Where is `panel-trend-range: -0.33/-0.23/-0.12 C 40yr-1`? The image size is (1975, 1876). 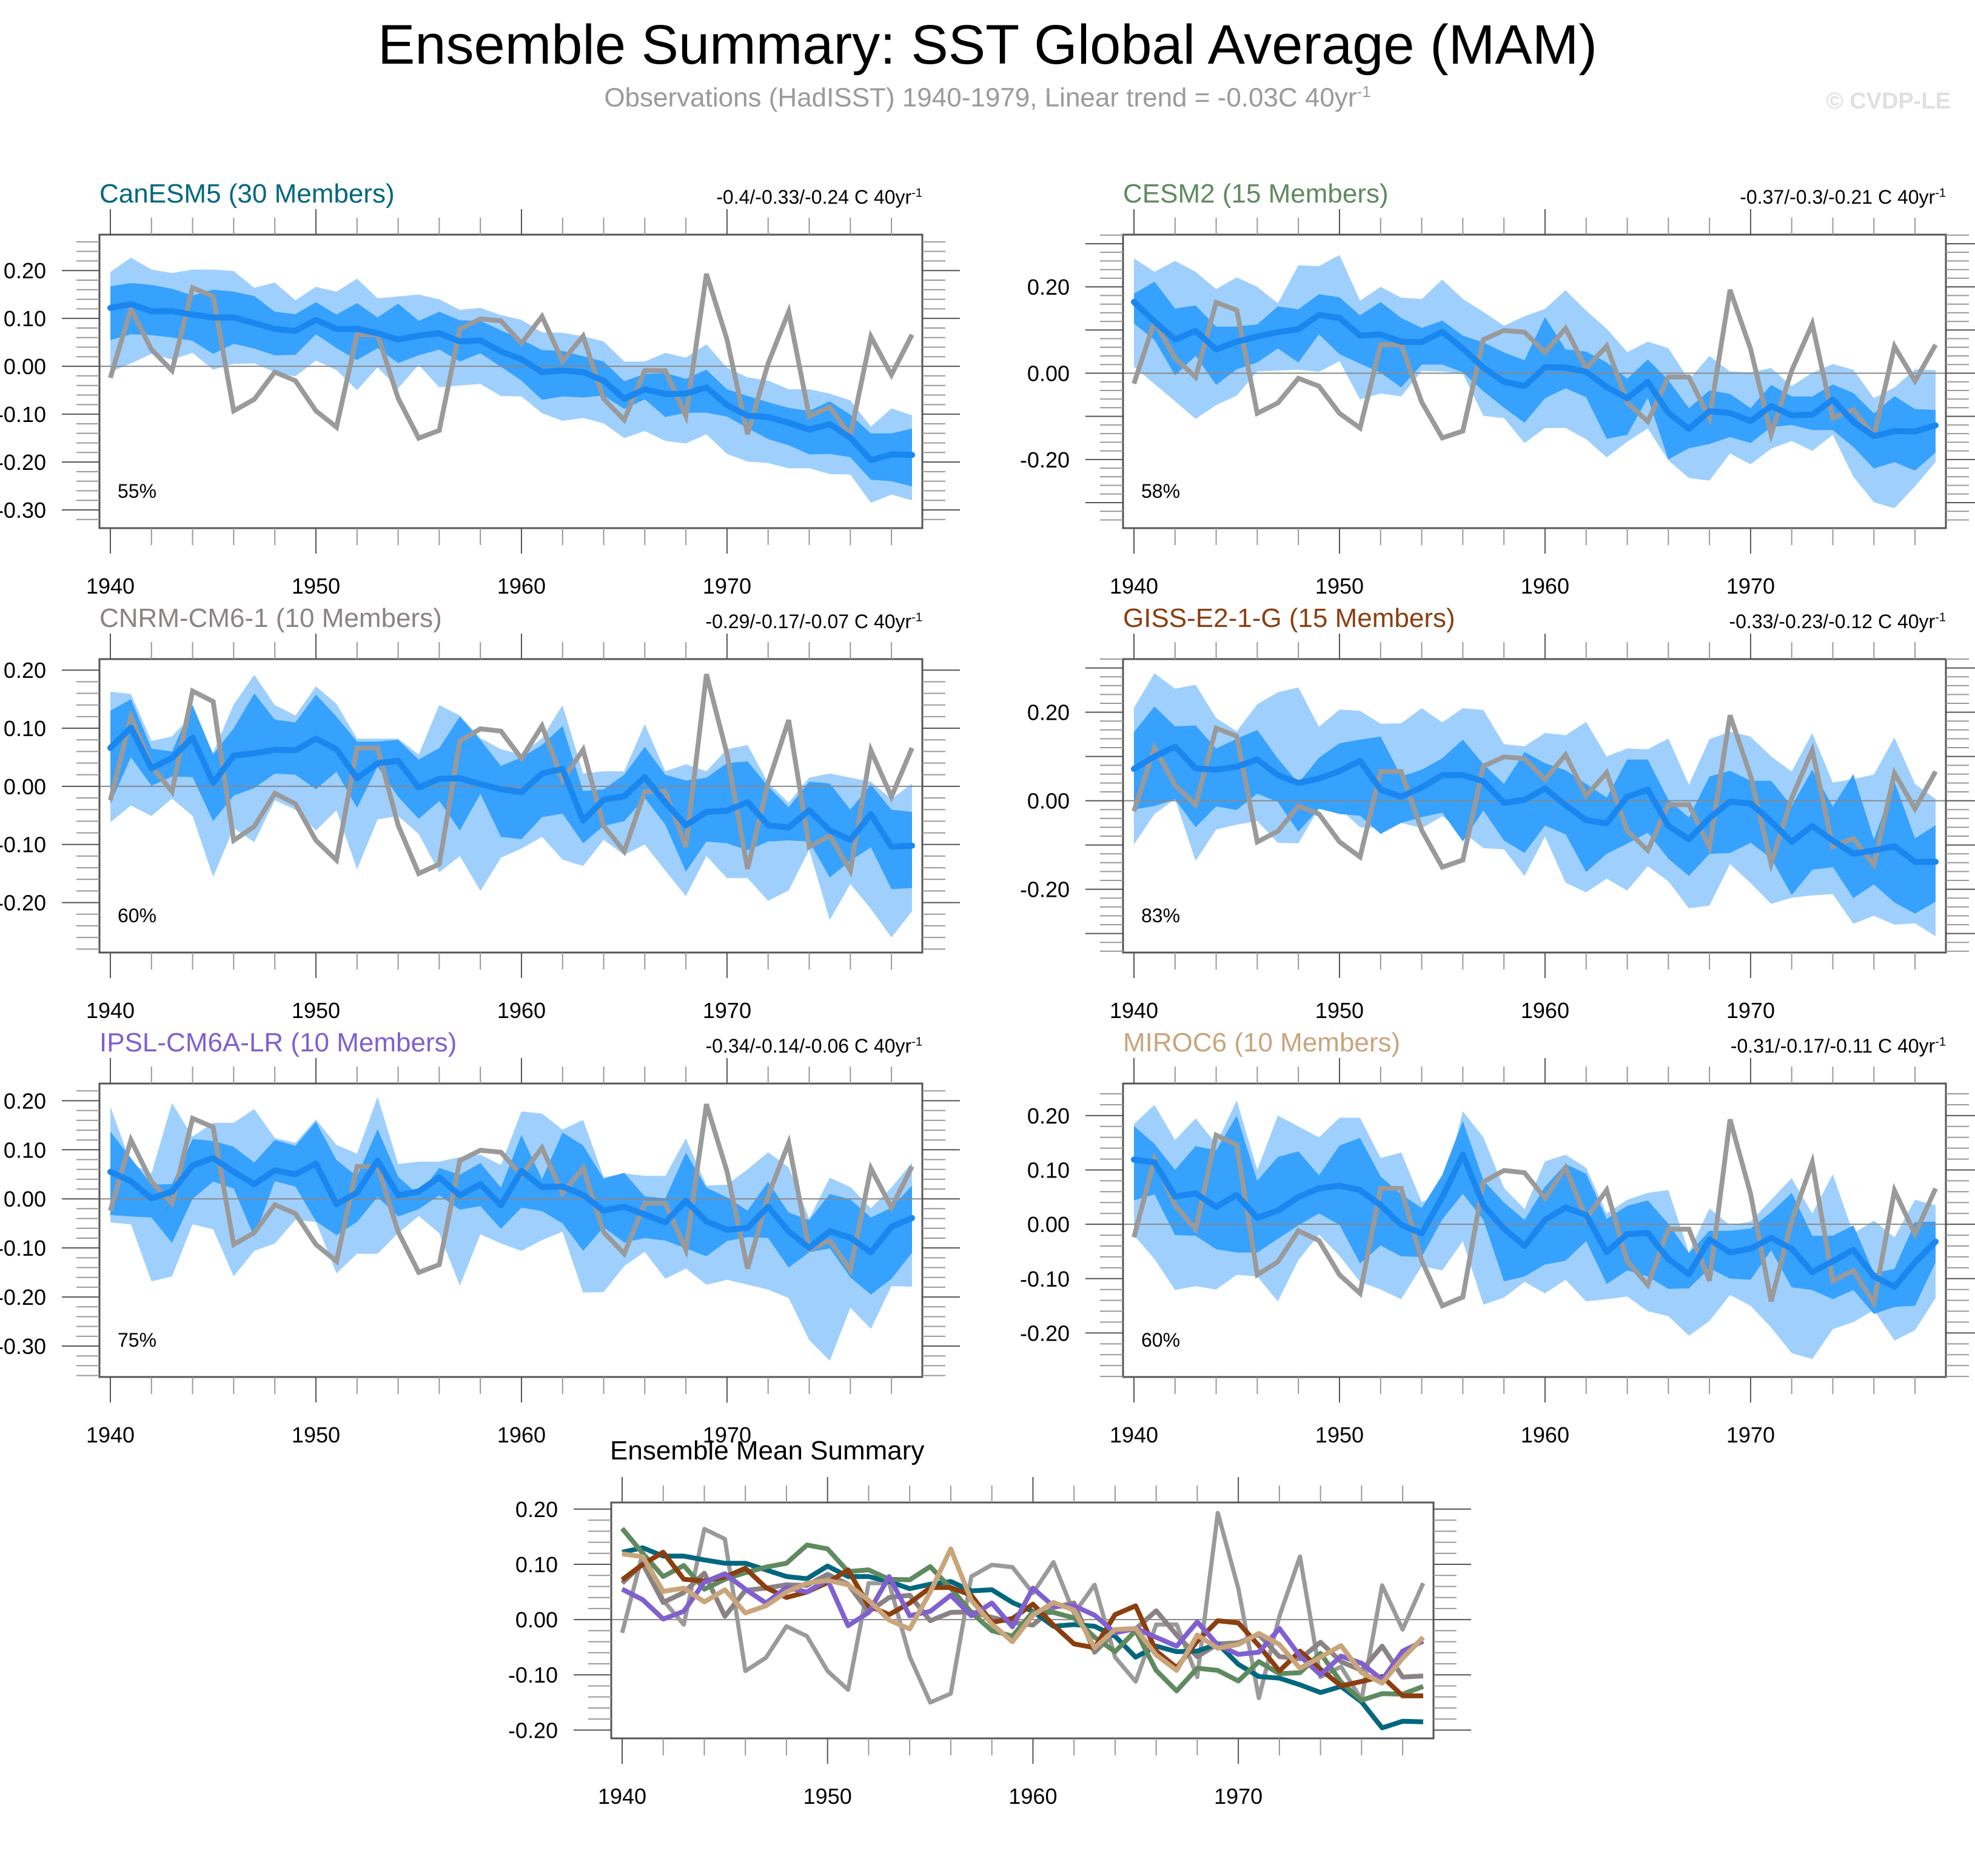 panel-trend-range: -0.33/-0.23/-0.12 C 40yr-1 is located at coordinates (1837, 622).